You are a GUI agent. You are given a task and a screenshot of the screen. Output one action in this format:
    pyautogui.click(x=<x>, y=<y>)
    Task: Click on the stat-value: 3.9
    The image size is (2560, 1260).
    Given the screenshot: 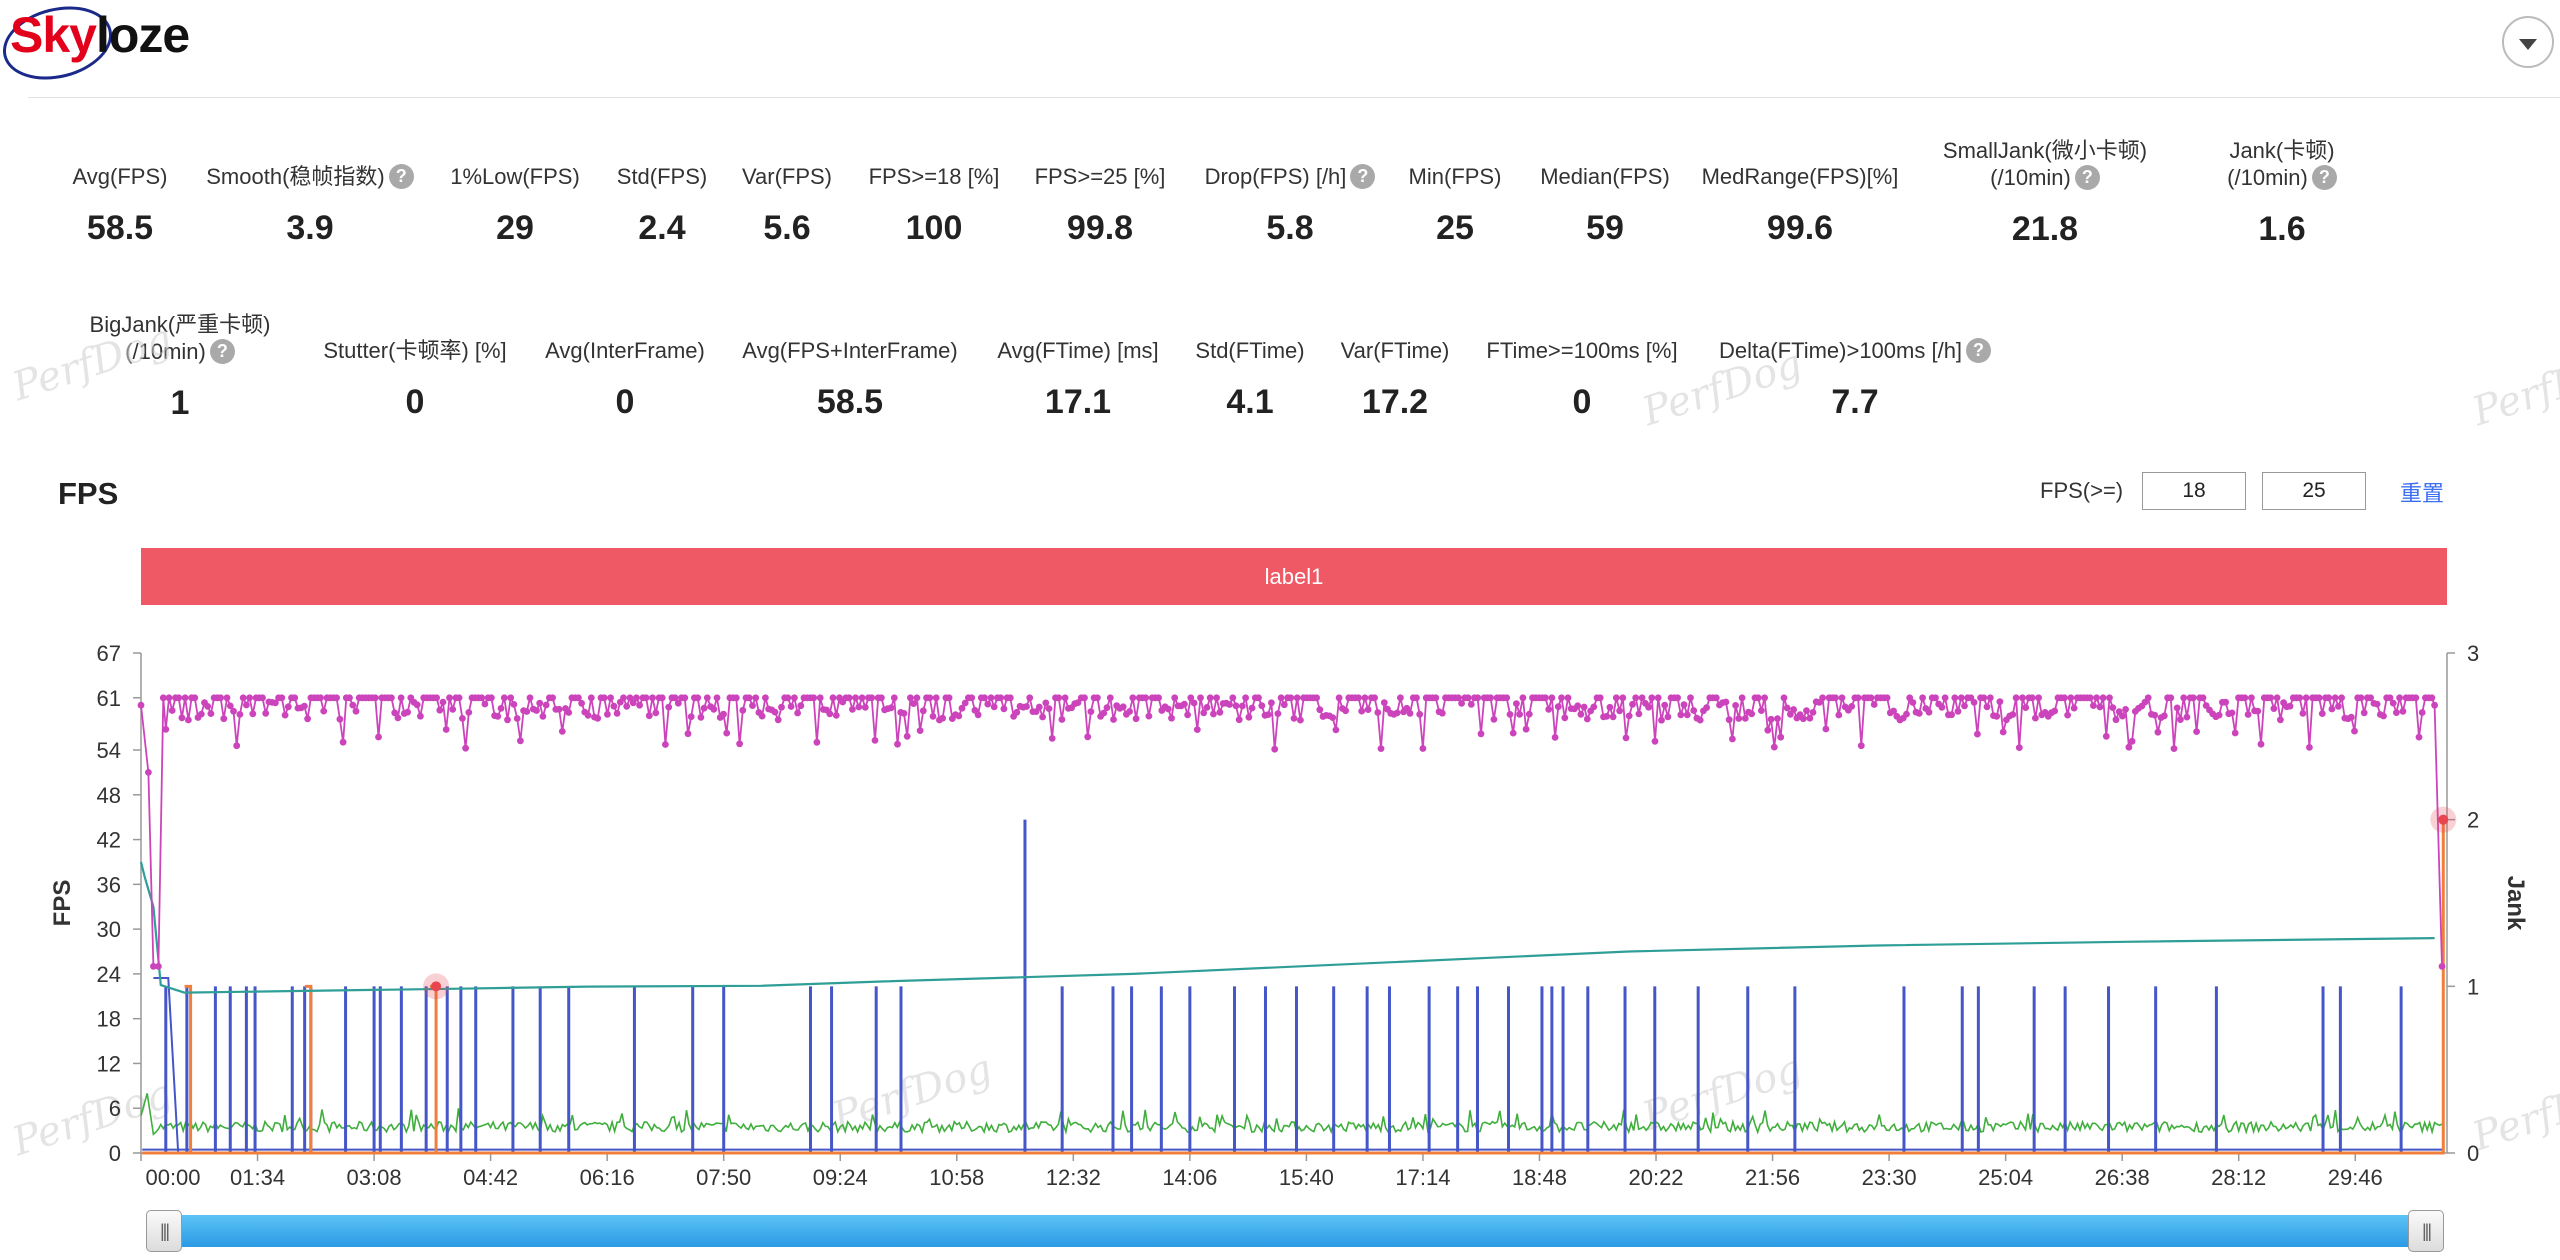 What is the action you would take?
    pyautogui.click(x=310, y=228)
    